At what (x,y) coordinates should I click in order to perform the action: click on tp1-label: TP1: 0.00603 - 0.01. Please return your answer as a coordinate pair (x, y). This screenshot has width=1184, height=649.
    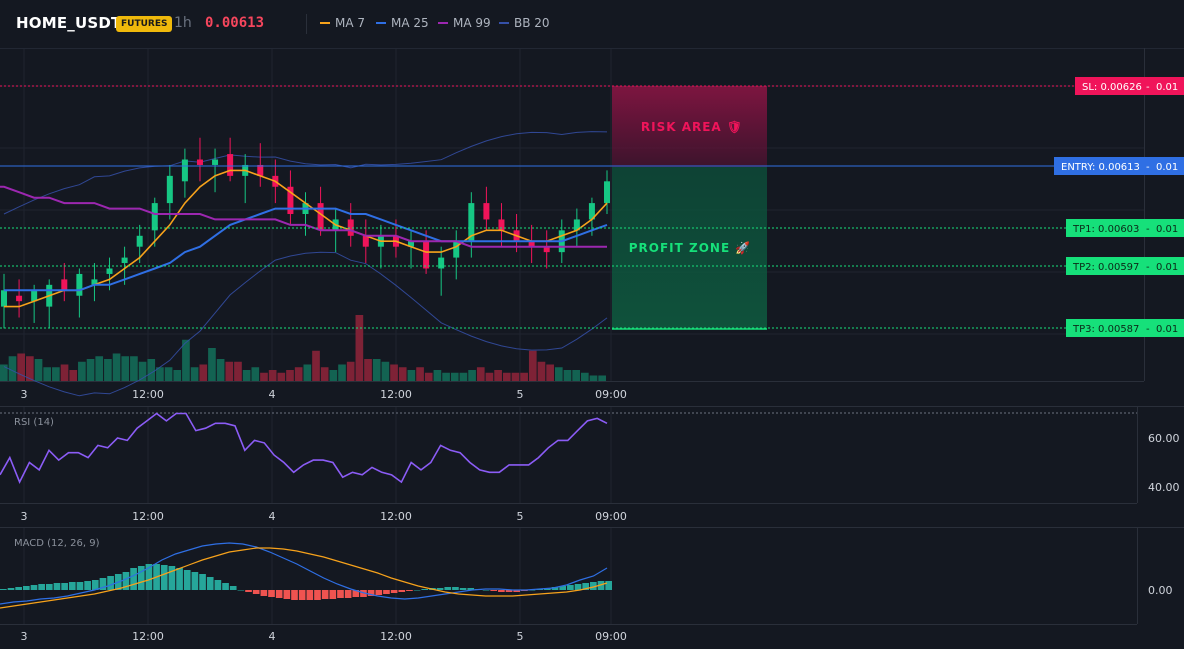
    Looking at the image, I should click on (1125, 228).